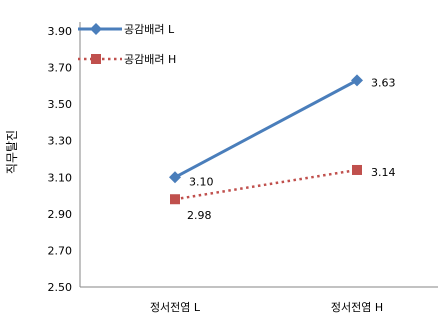 This screenshot has height=320, width=446. I want to click on x-tick-label: 정서전염 H, so click(357, 307).